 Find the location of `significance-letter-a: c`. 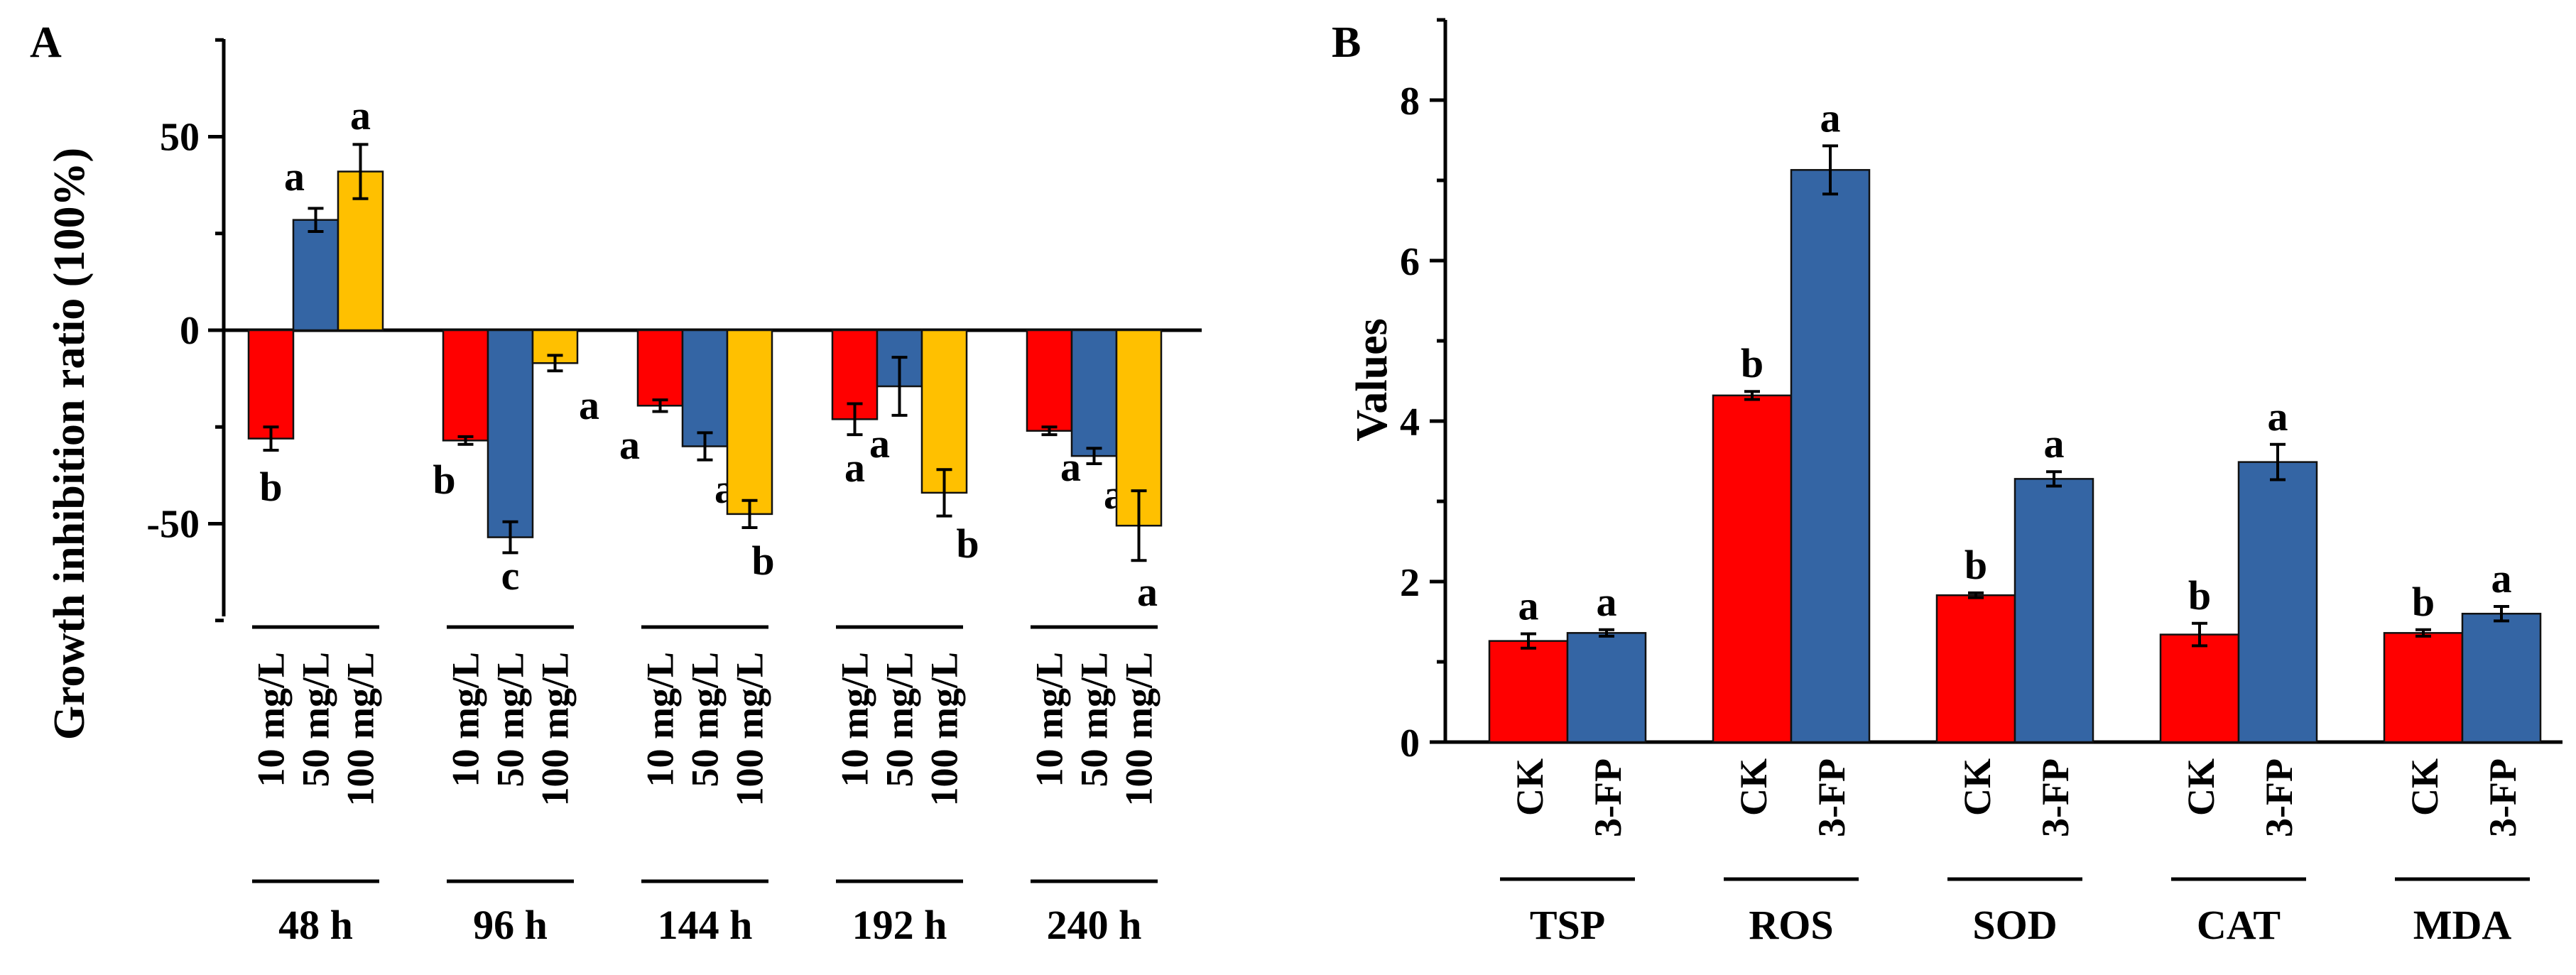

significance-letter-a: c is located at coordinates (510, 575).